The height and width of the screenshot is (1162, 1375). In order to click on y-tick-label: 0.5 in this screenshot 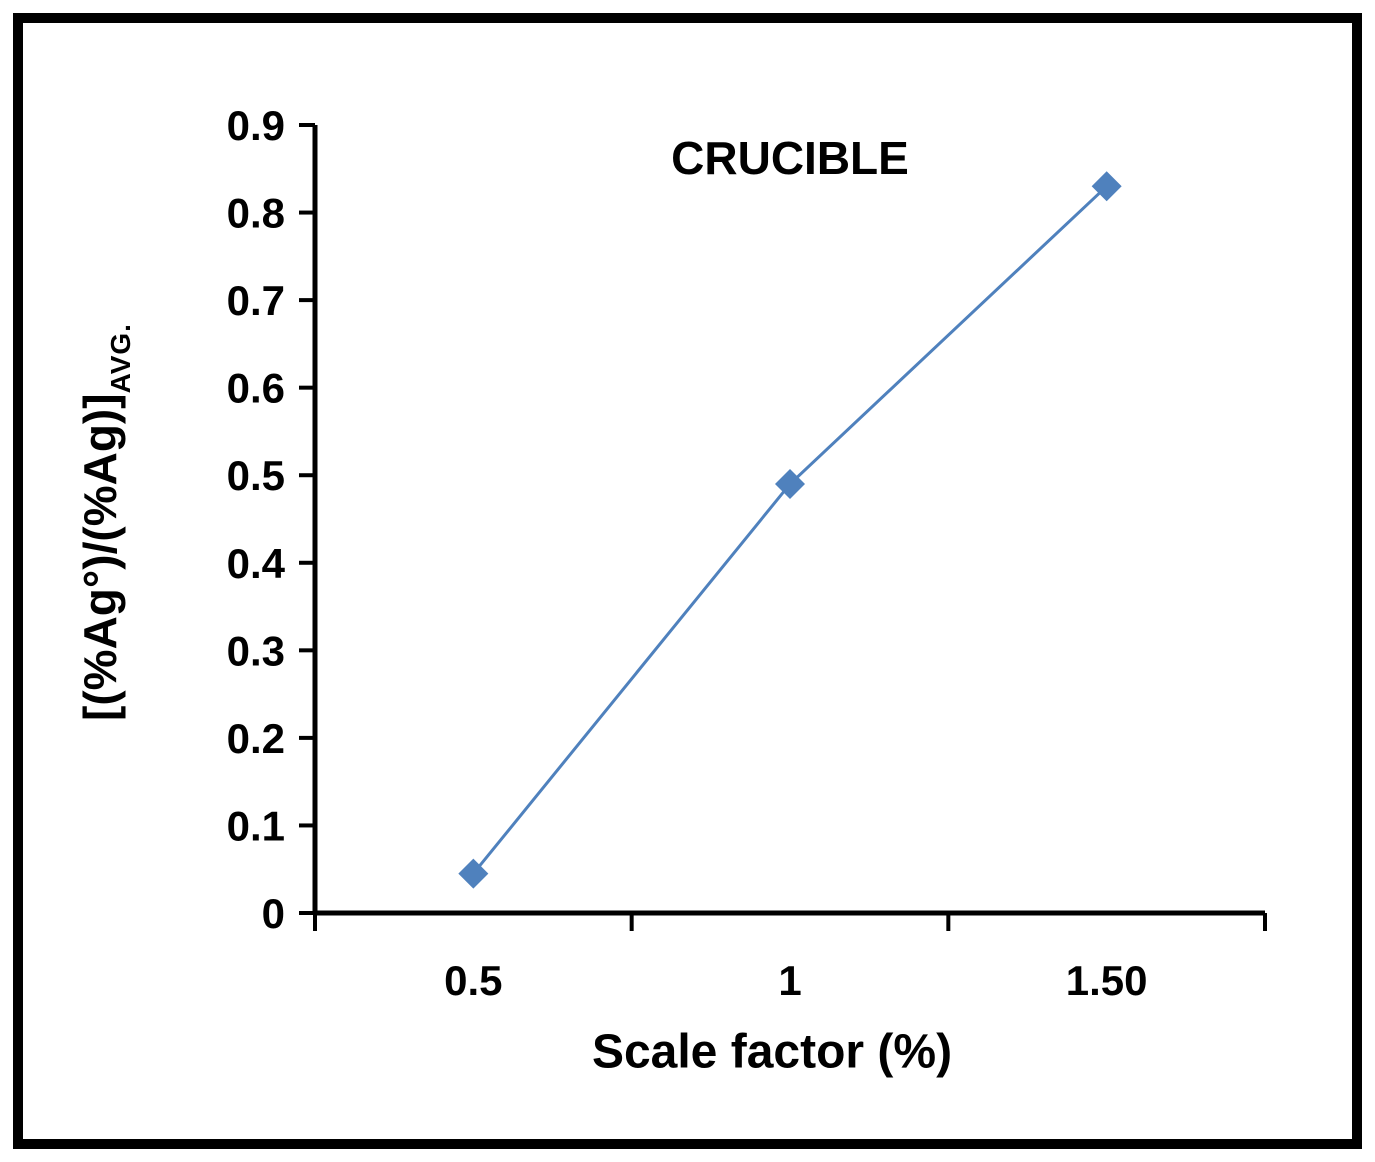, I will do `click(256, 475)`.